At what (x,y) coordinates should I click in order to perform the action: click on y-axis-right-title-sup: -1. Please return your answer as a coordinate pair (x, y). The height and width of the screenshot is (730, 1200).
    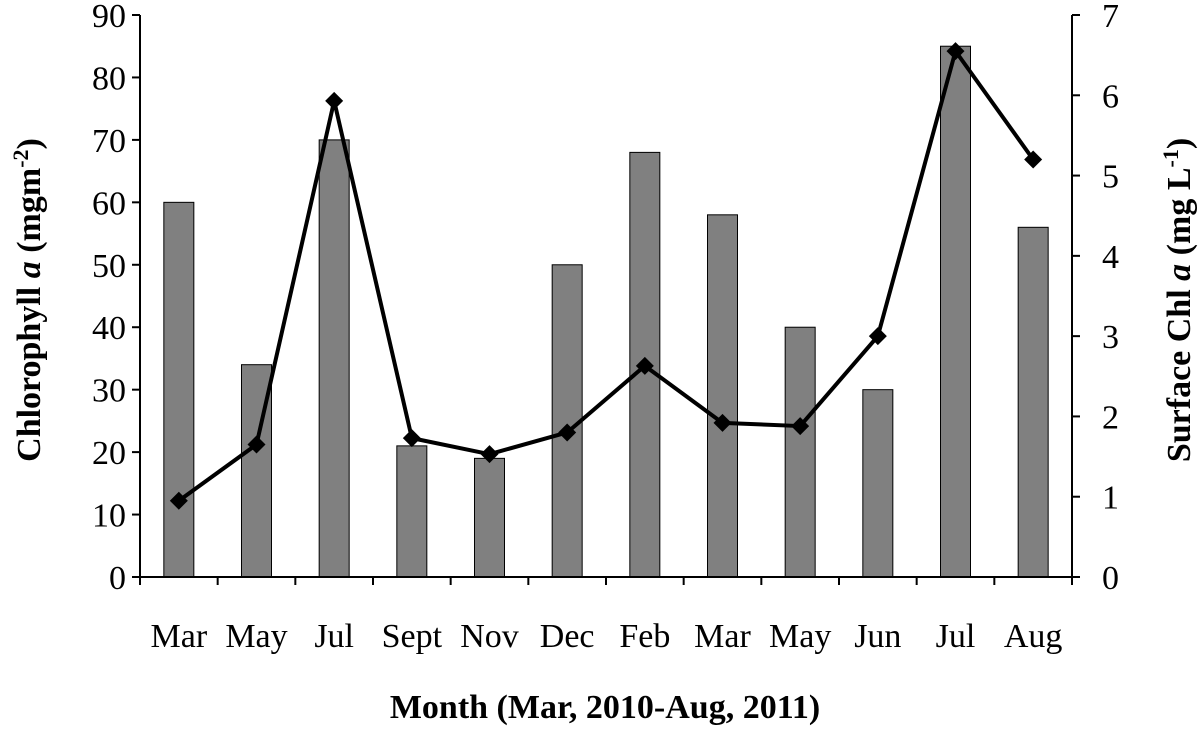
    Looking at the image, I should click on (1170, 158).